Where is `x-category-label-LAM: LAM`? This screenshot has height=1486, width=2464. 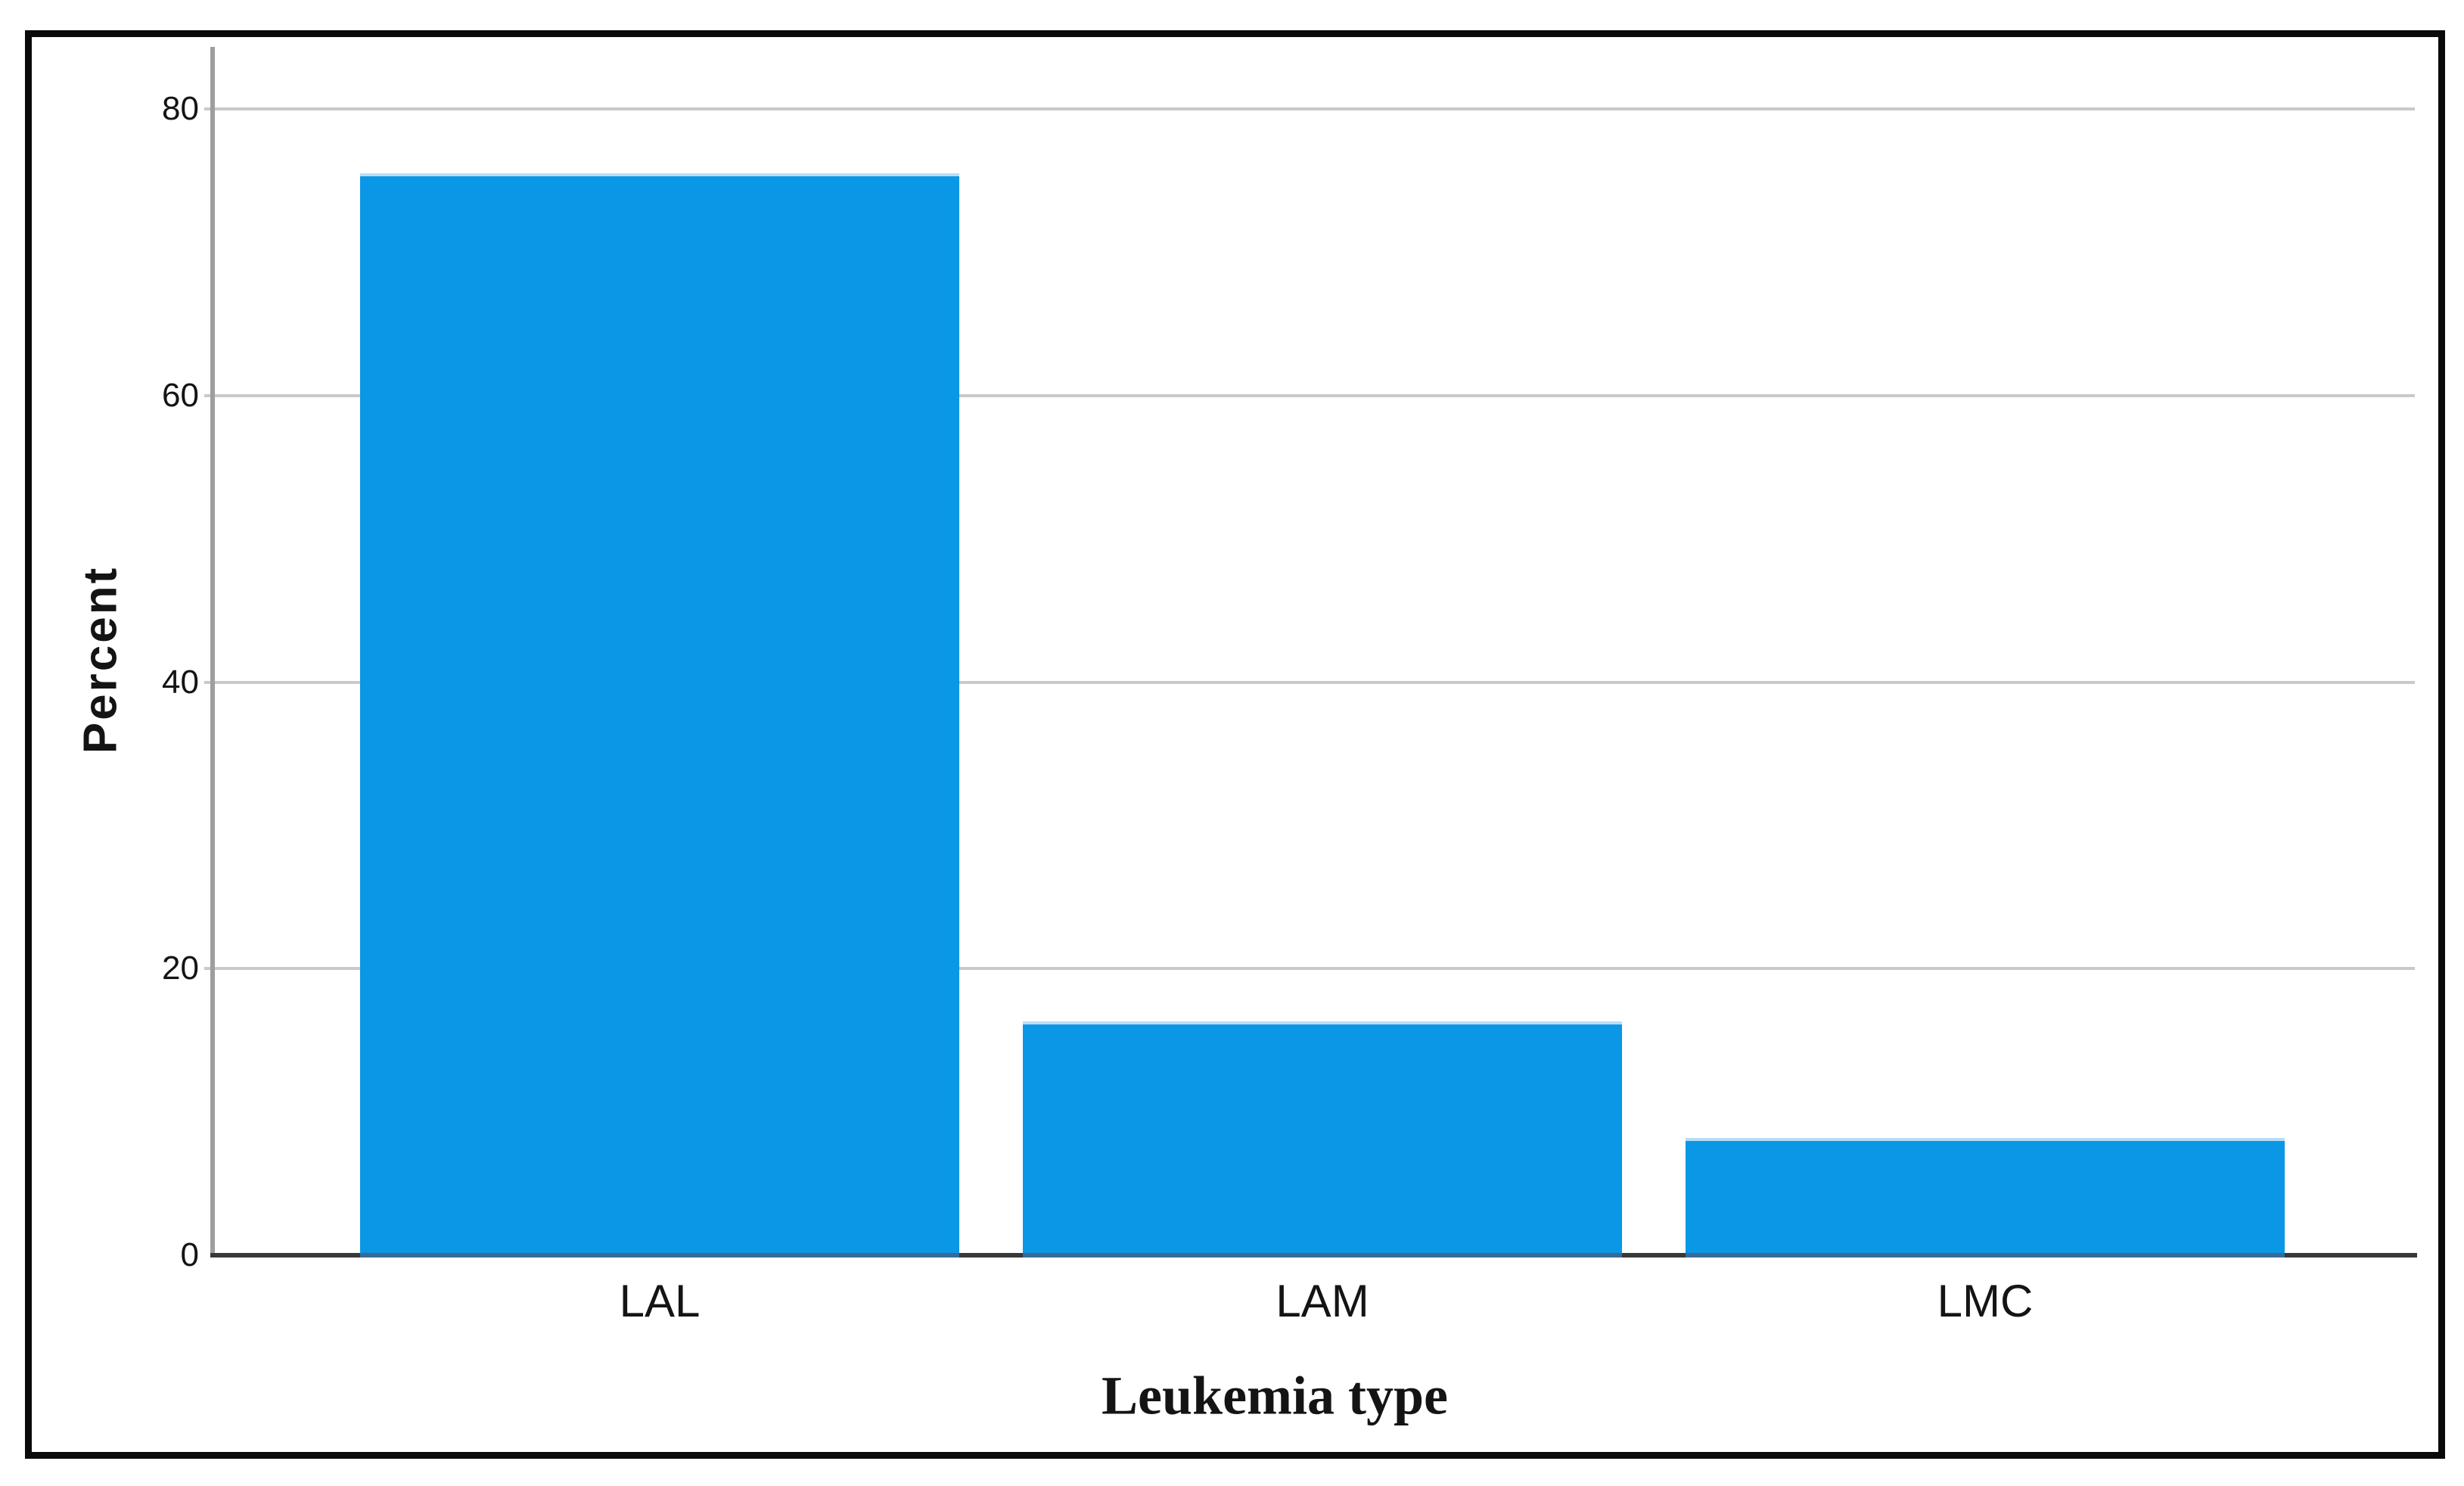 x-category-label-LAM: LAM is located at coordinates (1322, 1301).